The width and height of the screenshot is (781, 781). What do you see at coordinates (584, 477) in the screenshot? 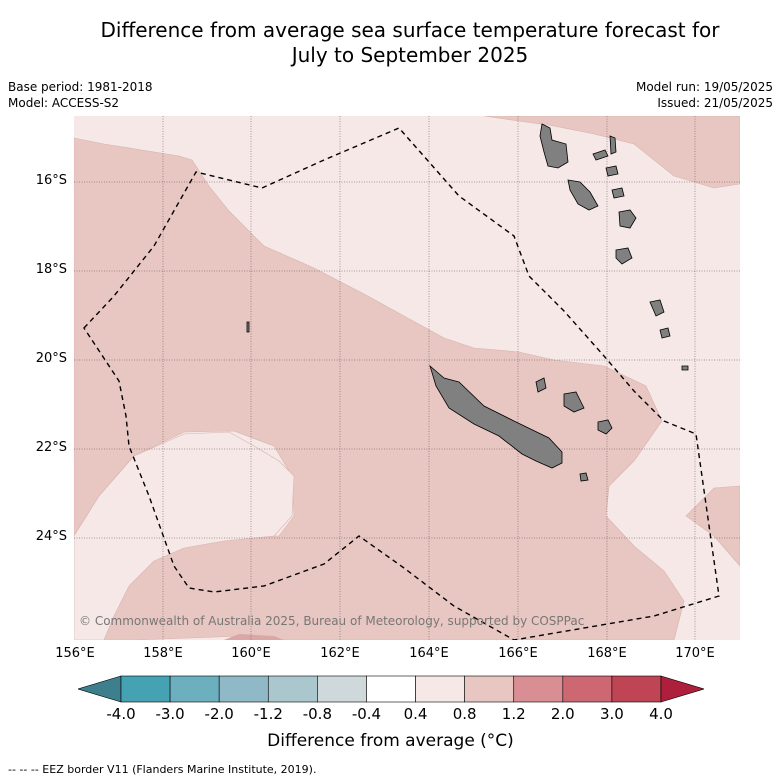
I see `isle-of-pines` at bounding box center [584, 477].